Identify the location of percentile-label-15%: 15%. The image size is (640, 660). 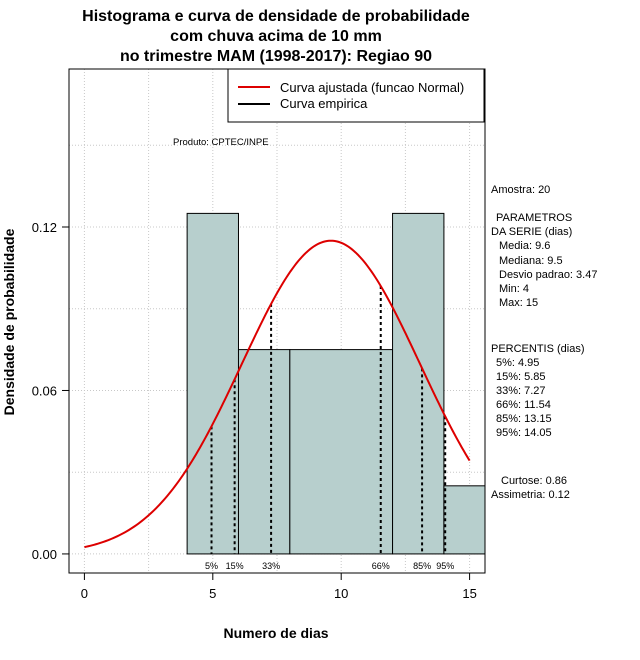
(235, 566).